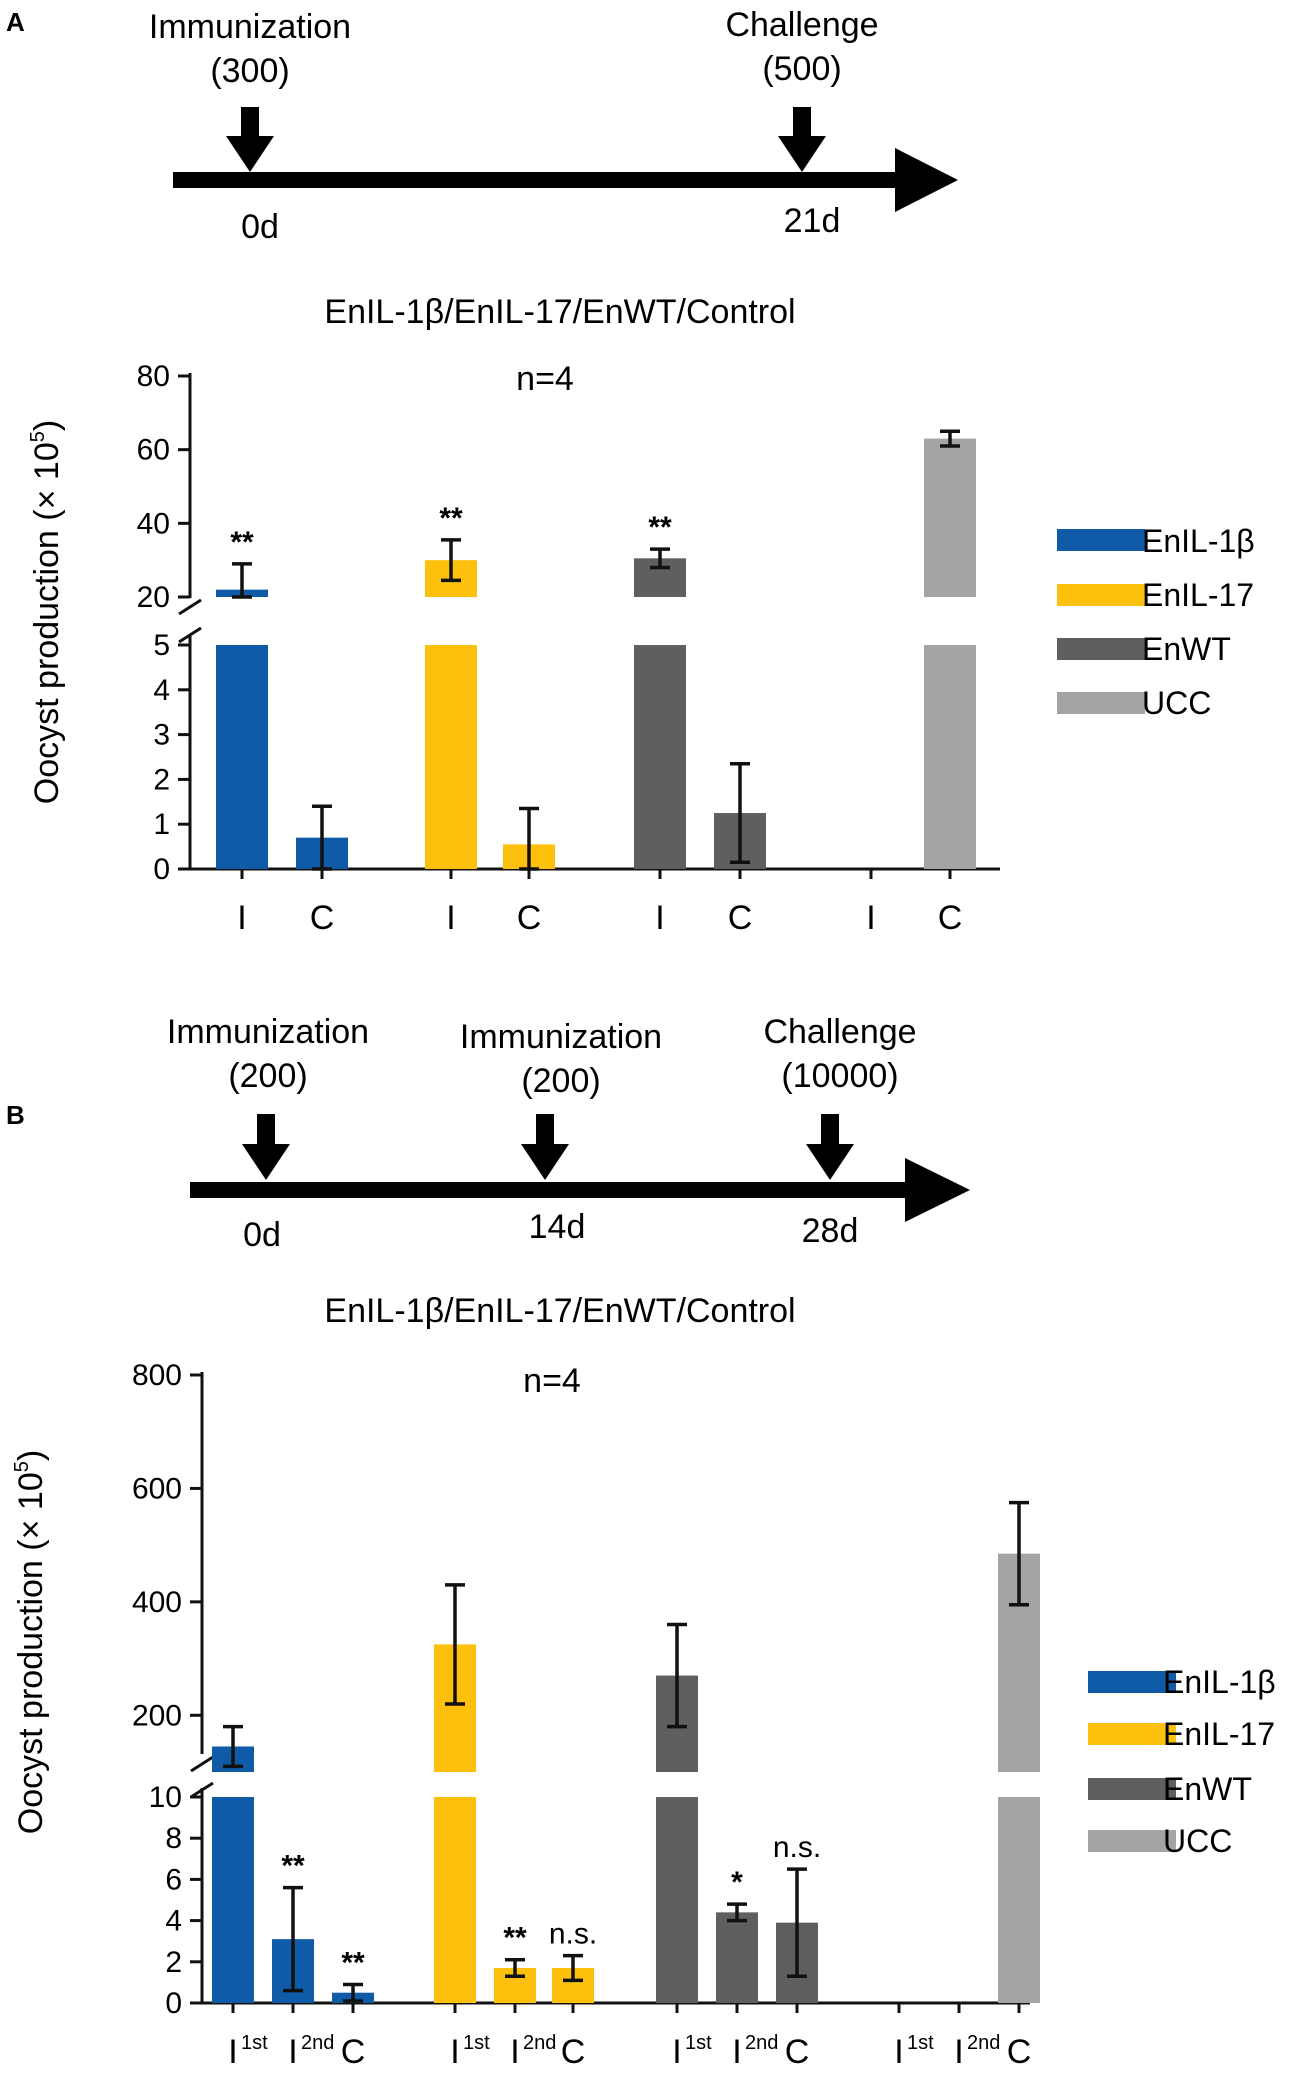  What do you see at coordinates (15, 1115) in the screenshot?
I see `panel-b-letter: B` at bounding box center [15, 1115].